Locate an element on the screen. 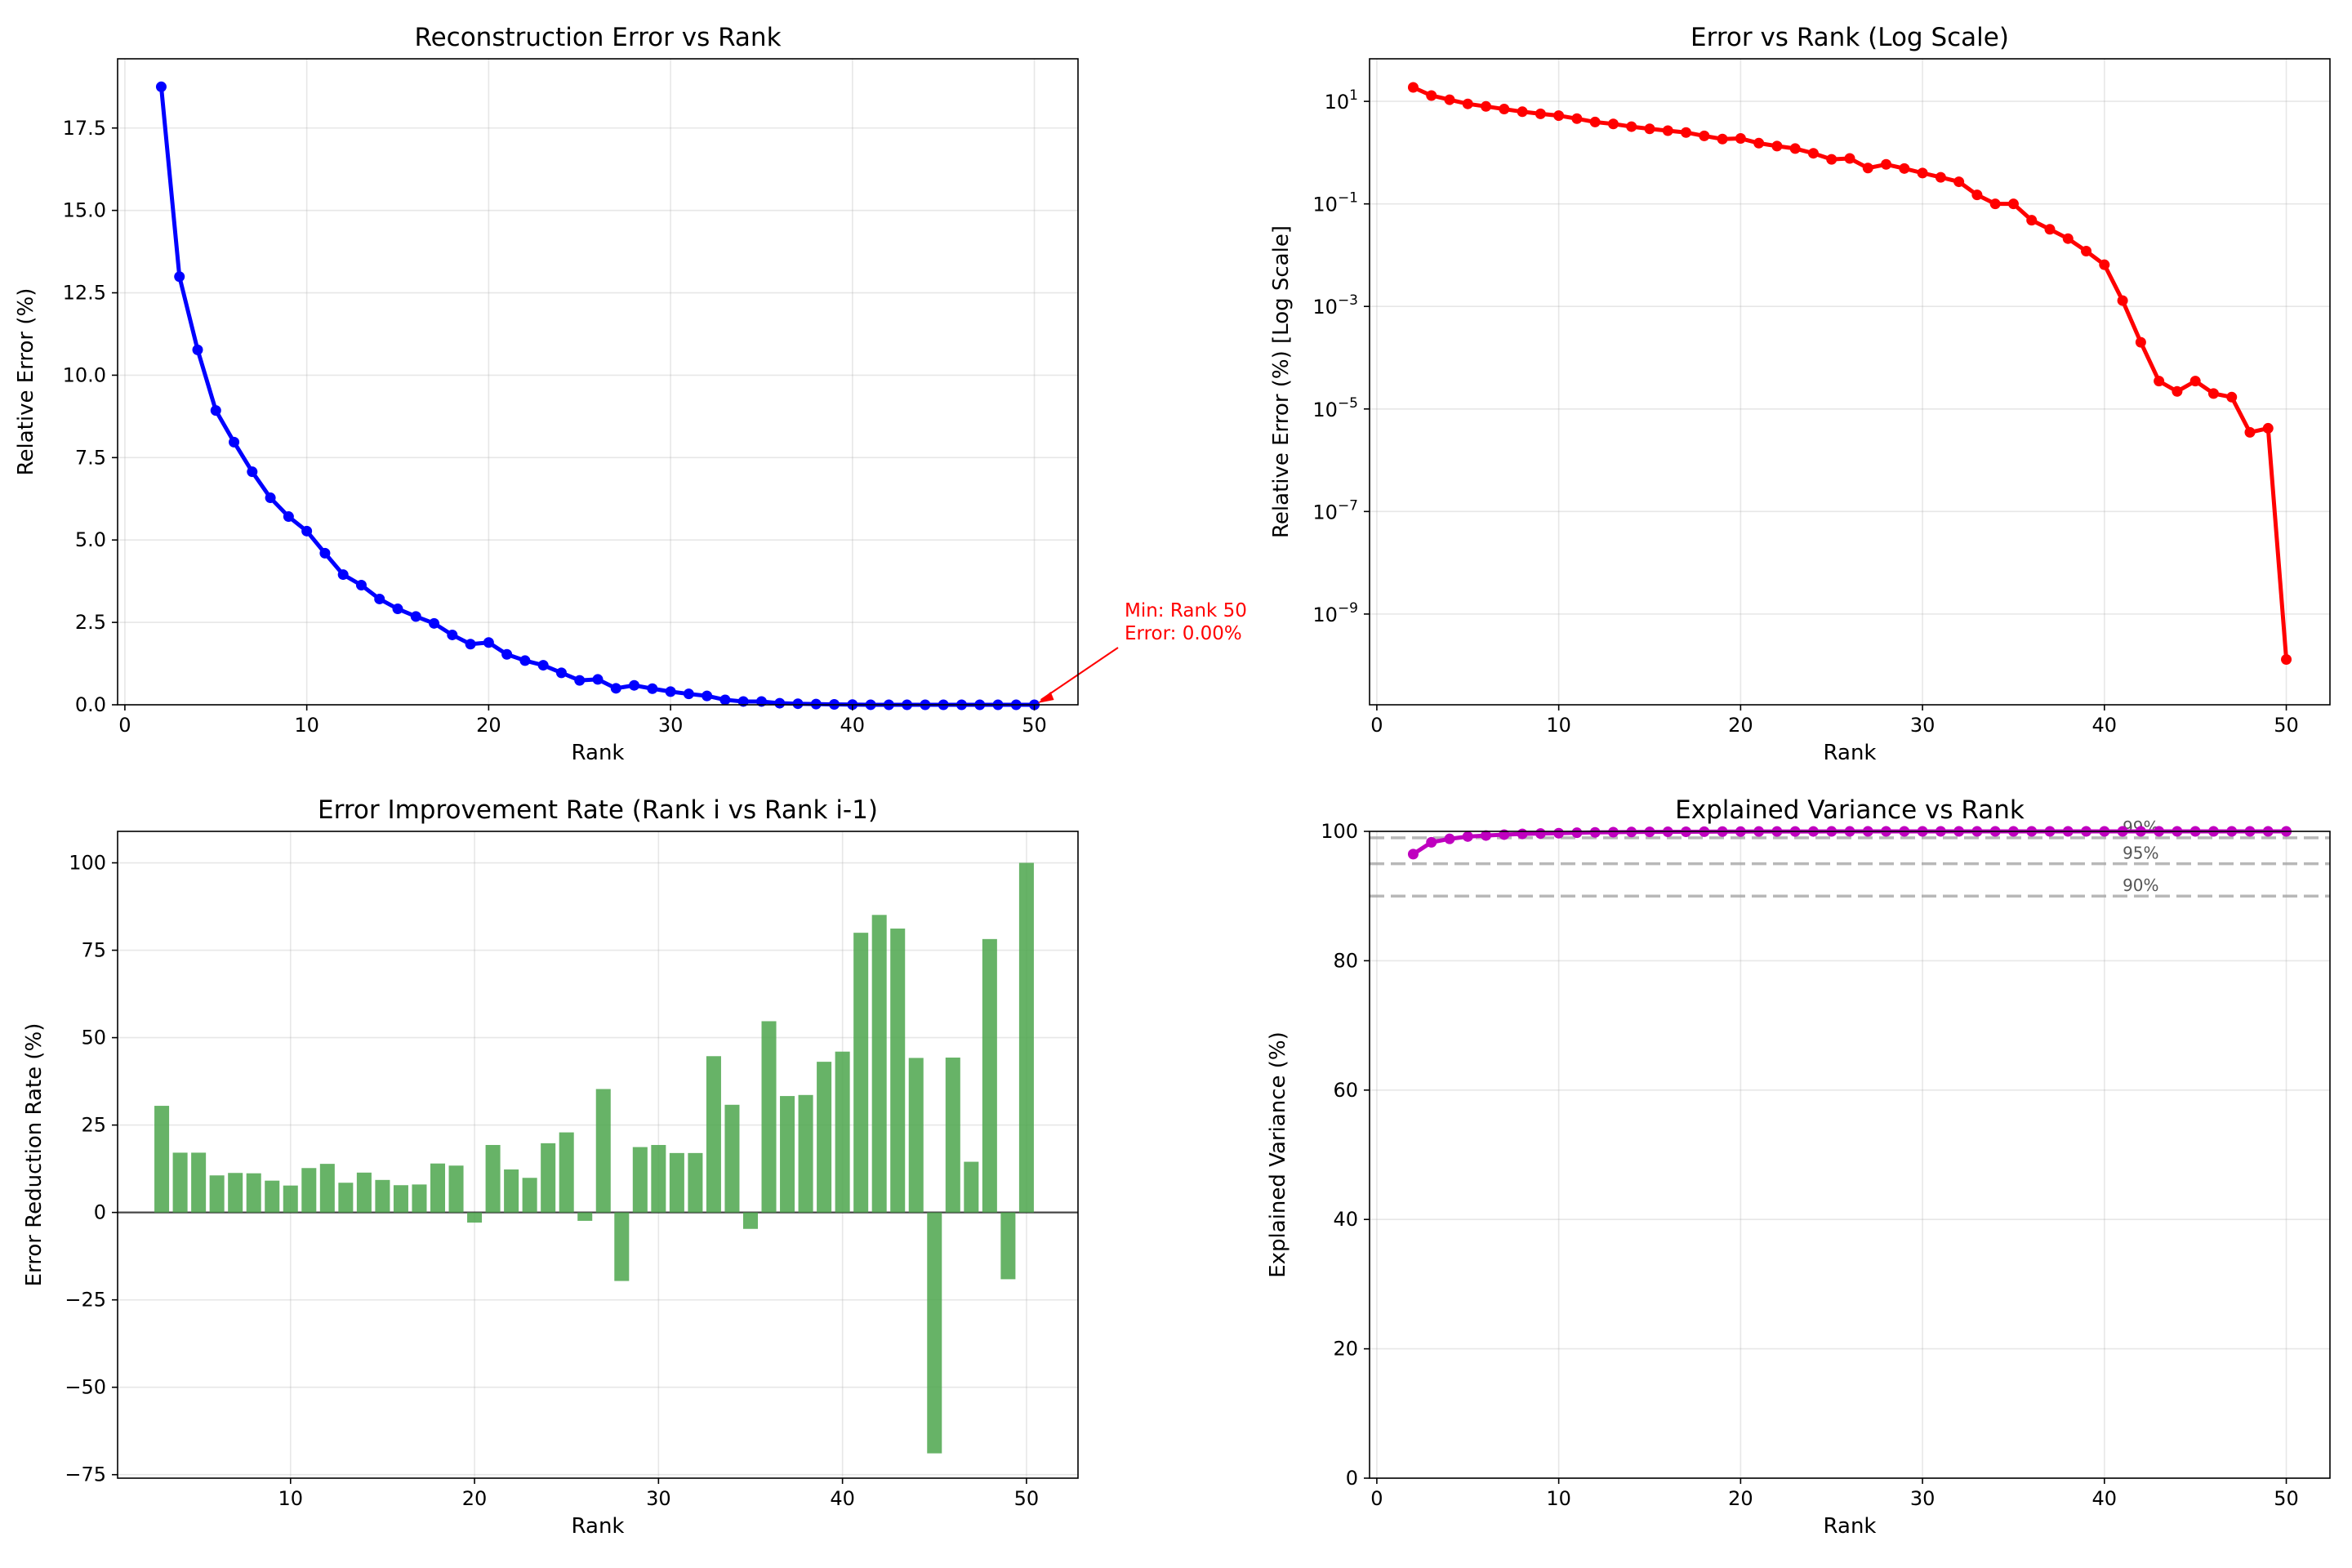 This screenshot has width=2352, height=1568. y-tick-label: 60 is located at coordinates (1345, 1090).